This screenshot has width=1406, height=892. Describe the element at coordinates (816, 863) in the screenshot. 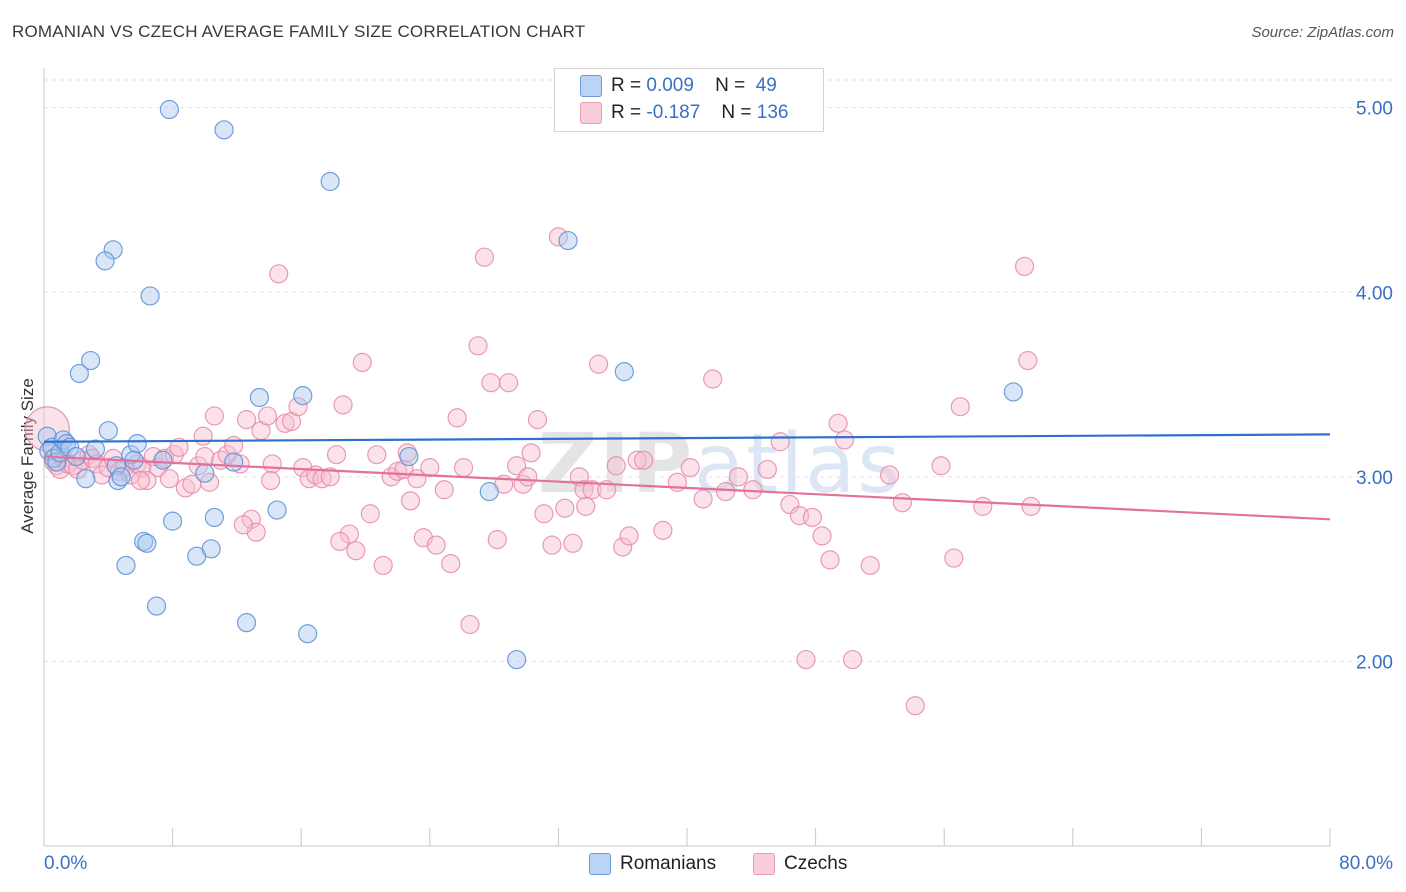

I see `legend-label-czechs: Czechs` at that location.